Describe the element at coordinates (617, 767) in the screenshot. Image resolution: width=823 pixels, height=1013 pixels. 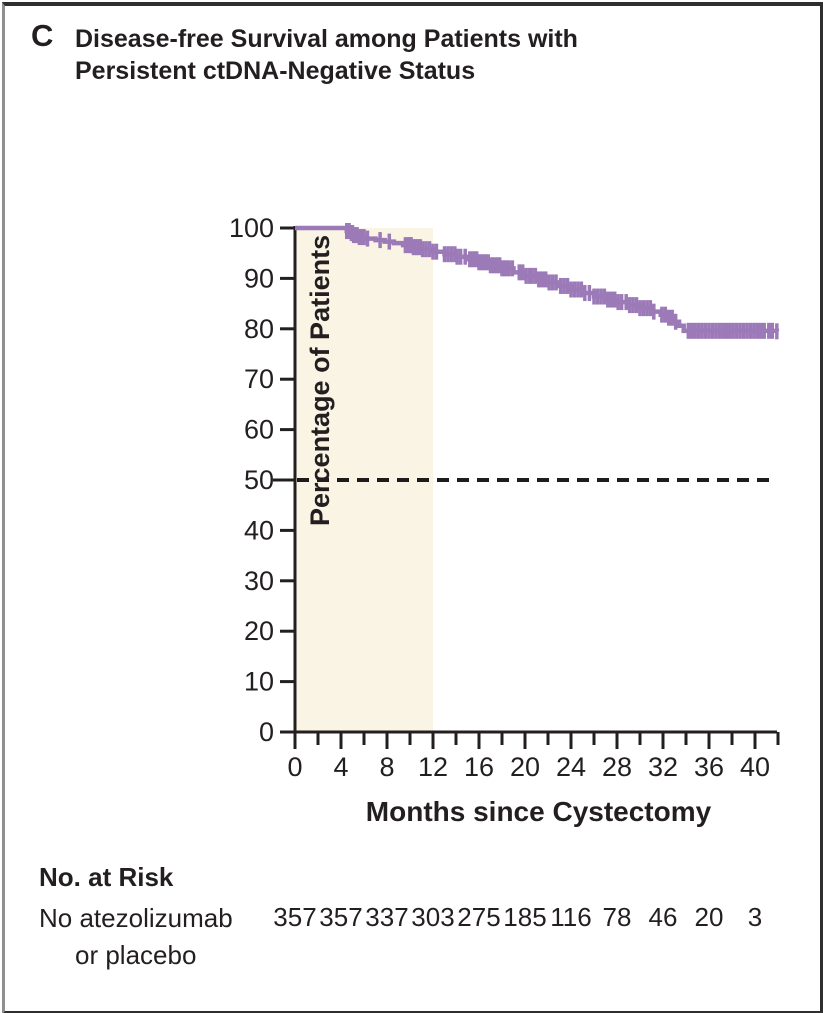
I see `x-tick-label: 28` at that location.